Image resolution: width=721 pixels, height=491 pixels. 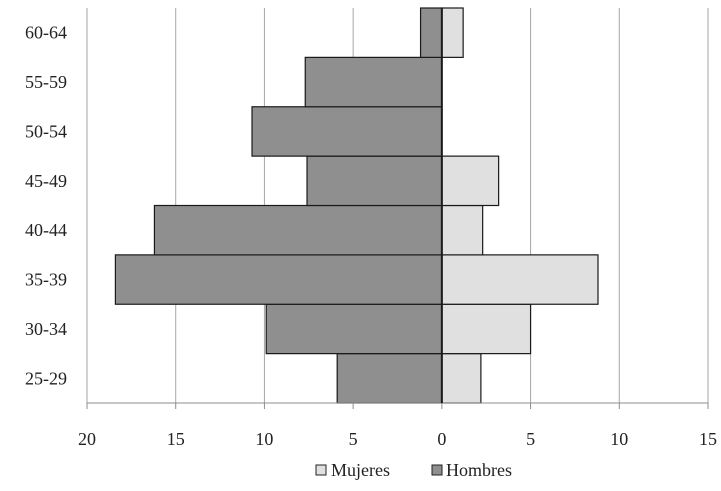 I want to click on x-tick-label-2: 10, so click(x=264, y=439).